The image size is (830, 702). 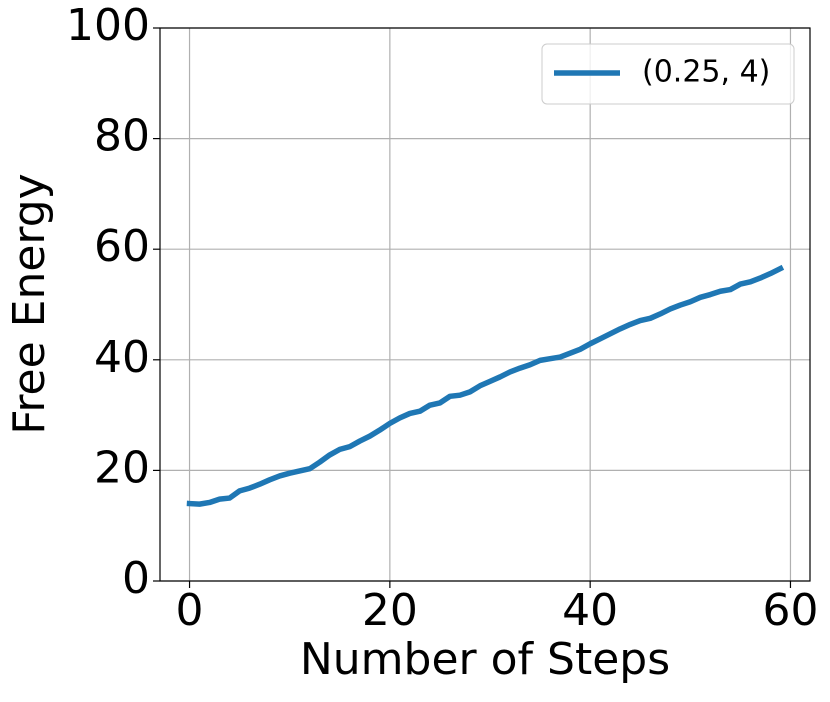 What do you see at coordinates (122, 136) in the screenshot?
I see `y-tick-label: 80` at bounding box center [122, 136].